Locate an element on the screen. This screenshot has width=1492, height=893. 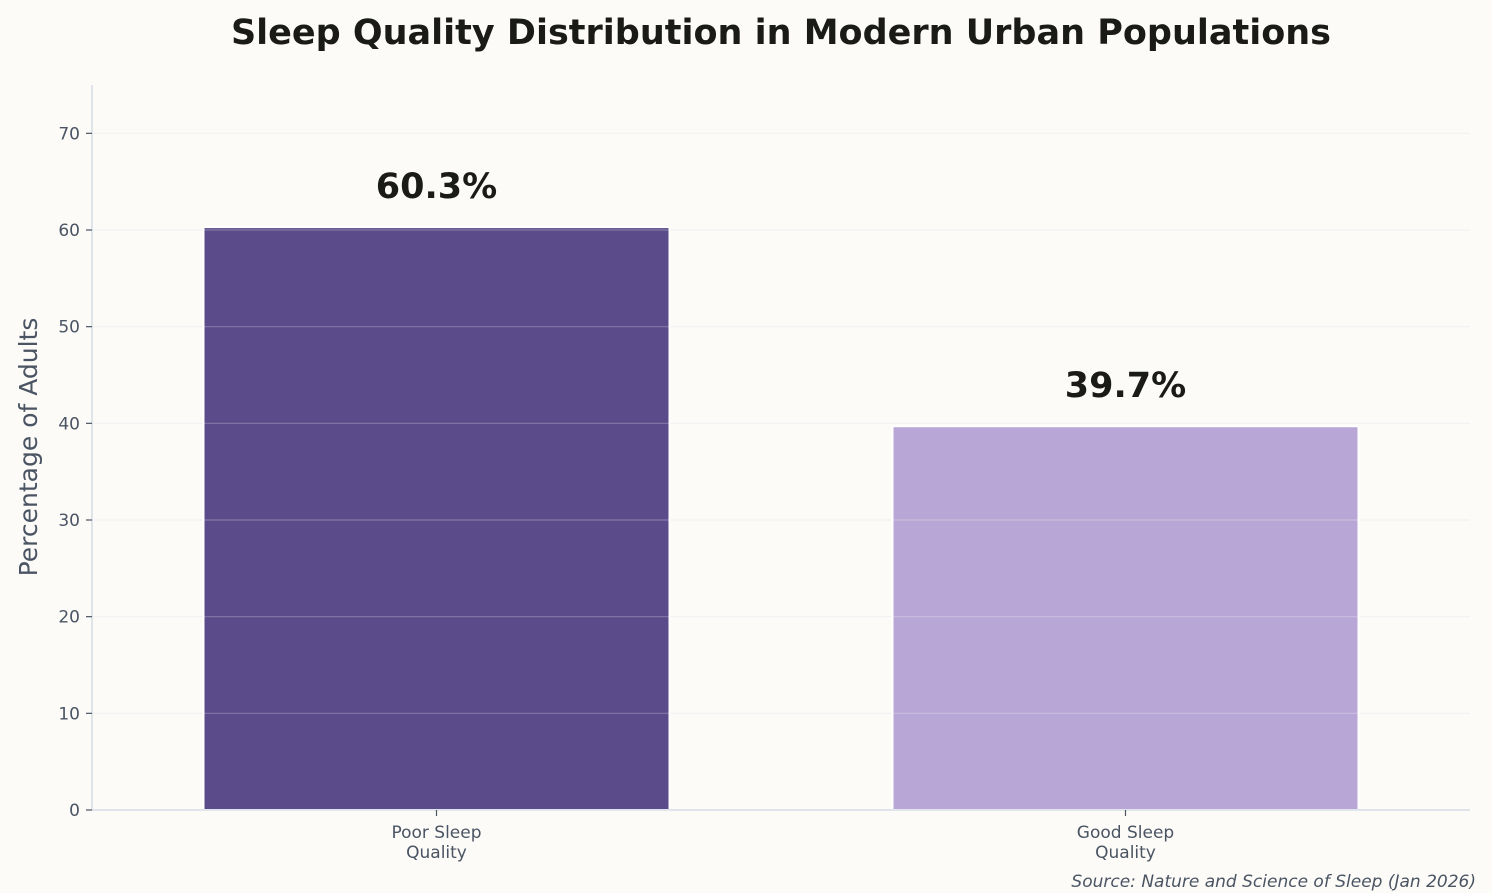
data-label: 39.7% is located at coordinates (1125, 386).